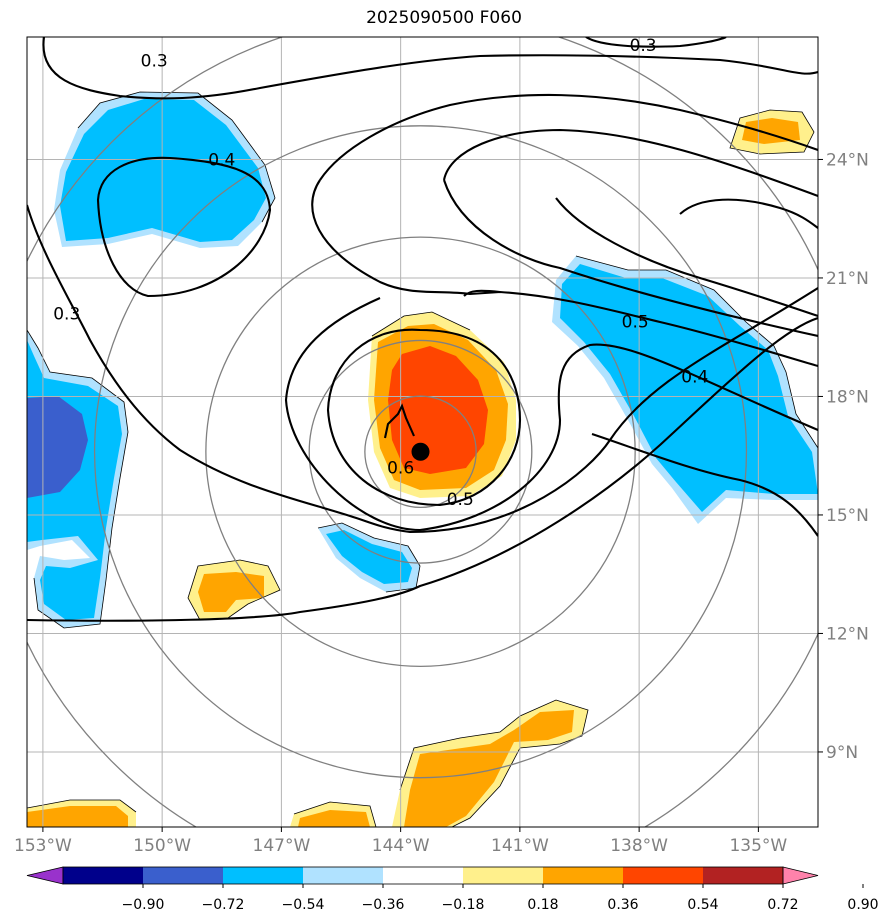  I want to click on colorbar-tick-label: 0.36, so click(622, 905).